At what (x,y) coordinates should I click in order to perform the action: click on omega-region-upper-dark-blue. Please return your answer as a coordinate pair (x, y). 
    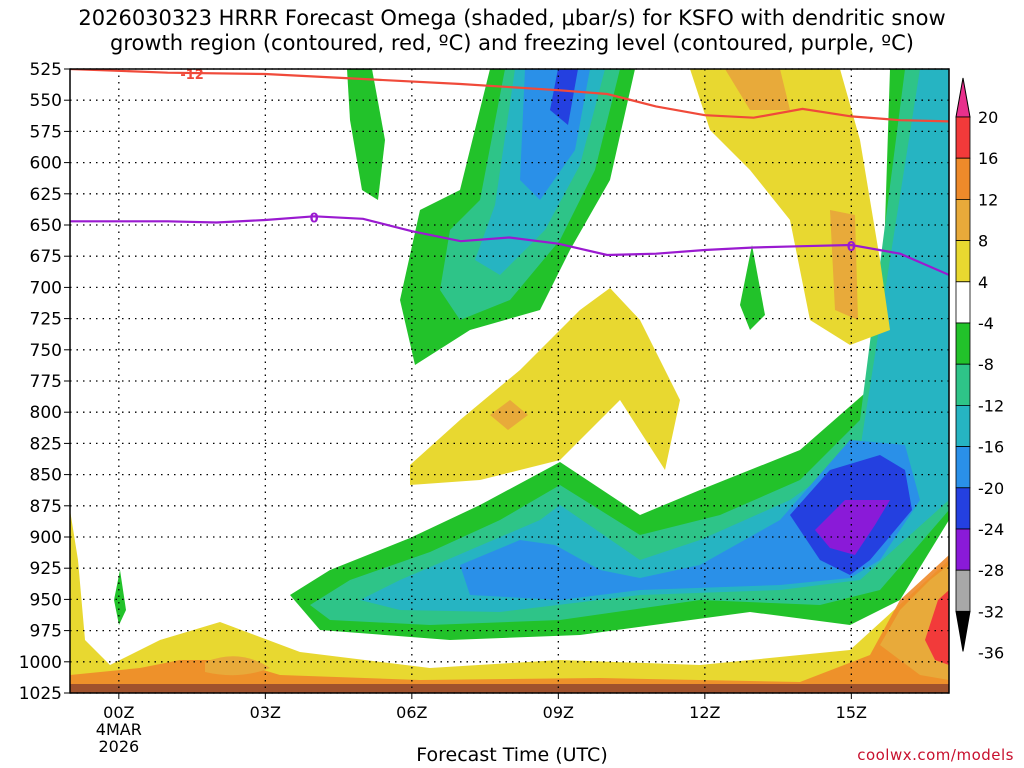
    Looking at the image, I should click on (564, 97).